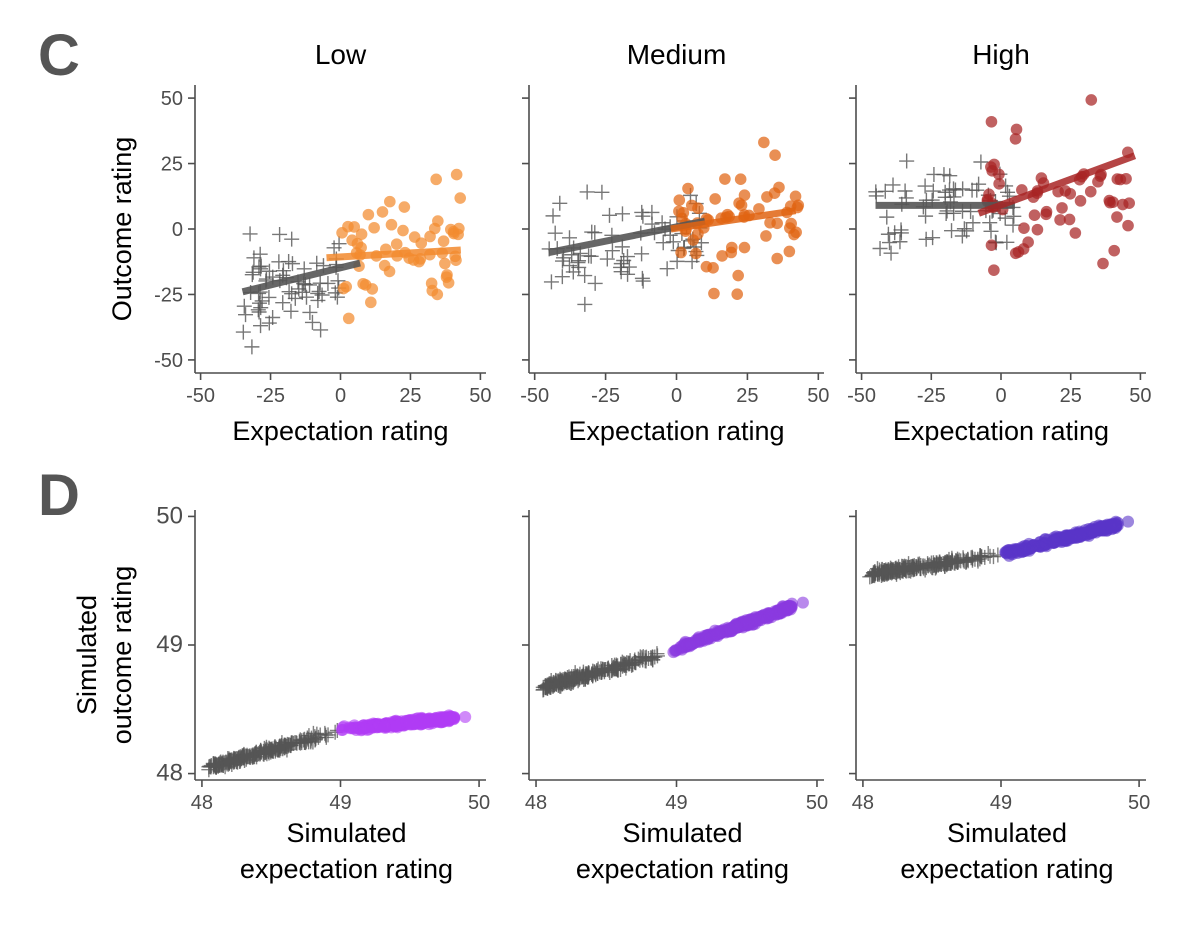 The width and height of the screenshot is (1192, 940). I want to click on x-tick-label: 50, so click(818, 396).